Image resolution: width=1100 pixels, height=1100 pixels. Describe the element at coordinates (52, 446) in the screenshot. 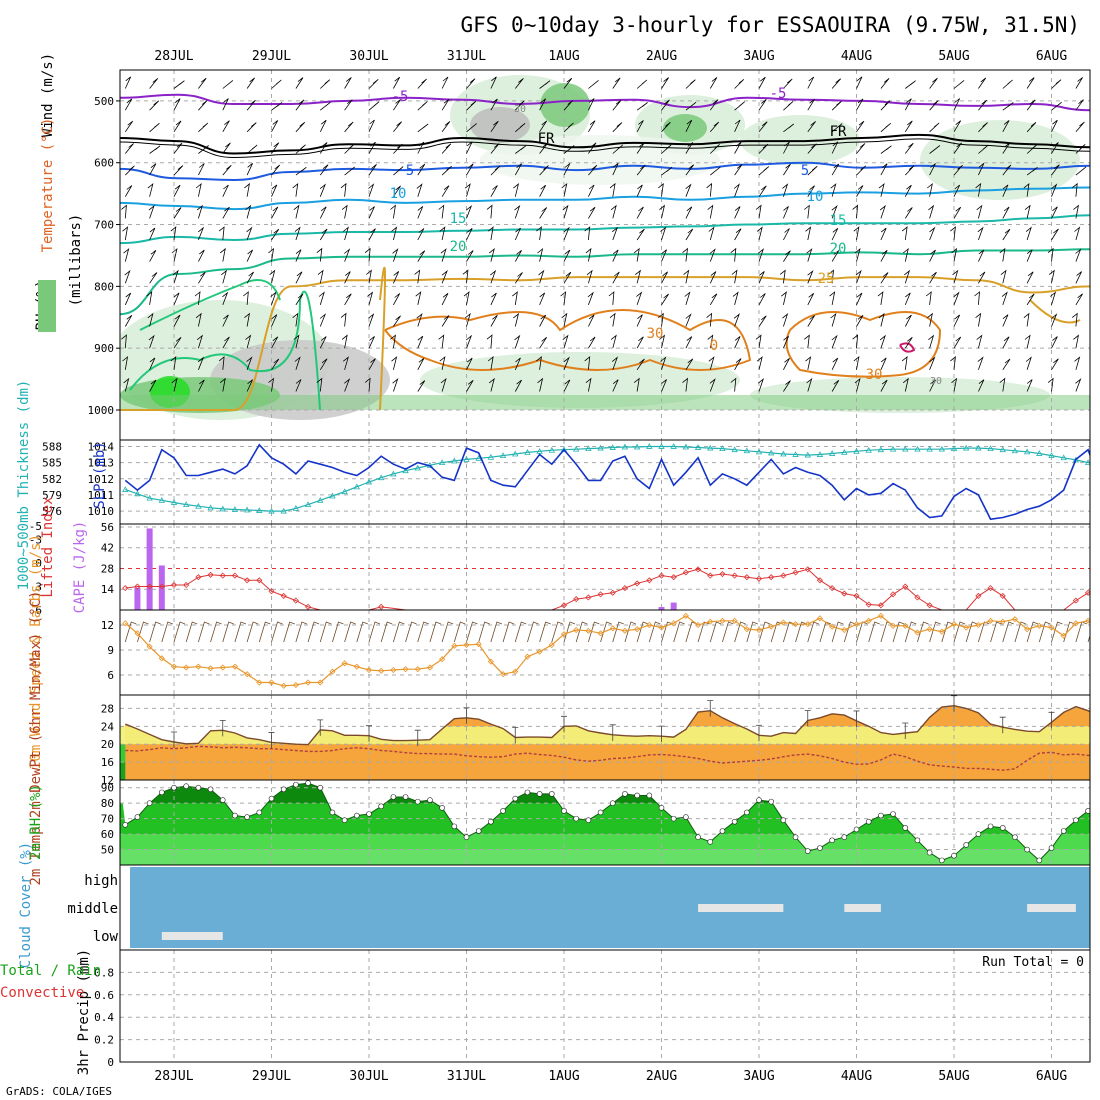

I see `thickness-tick-label: 588` at that location.